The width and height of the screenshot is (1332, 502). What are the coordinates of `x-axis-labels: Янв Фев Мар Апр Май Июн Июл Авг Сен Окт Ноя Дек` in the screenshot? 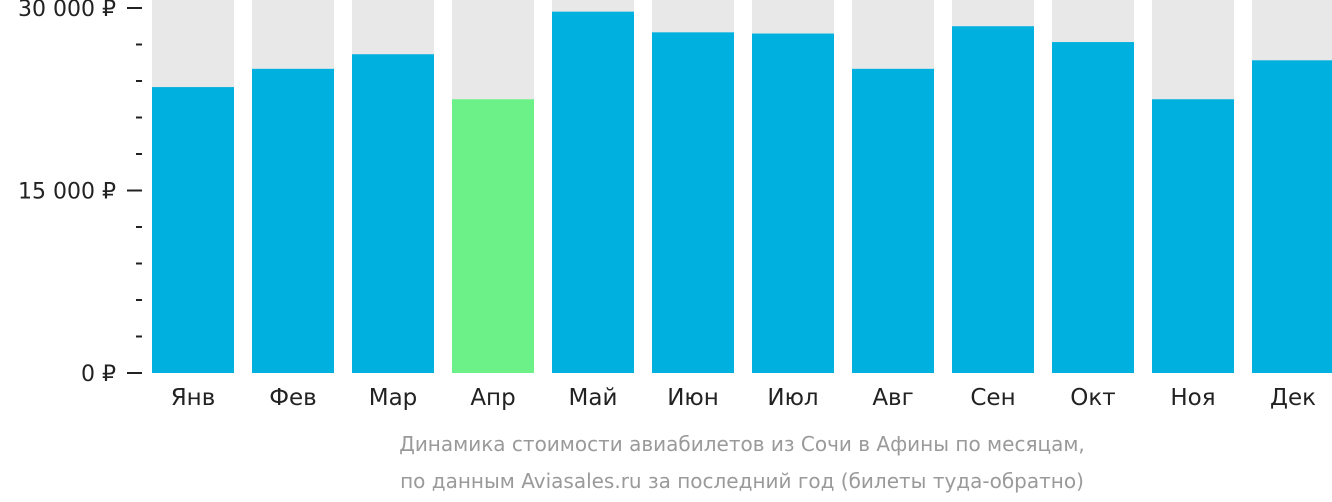 It's located at (743, 398).